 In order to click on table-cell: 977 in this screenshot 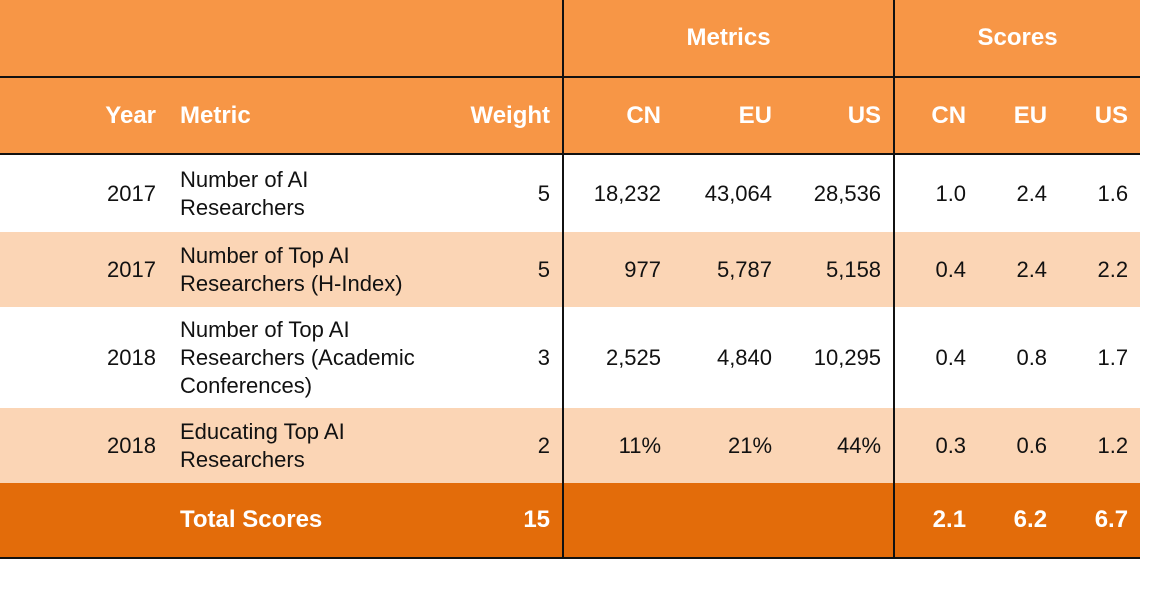, I will do `click(618, 269)`.